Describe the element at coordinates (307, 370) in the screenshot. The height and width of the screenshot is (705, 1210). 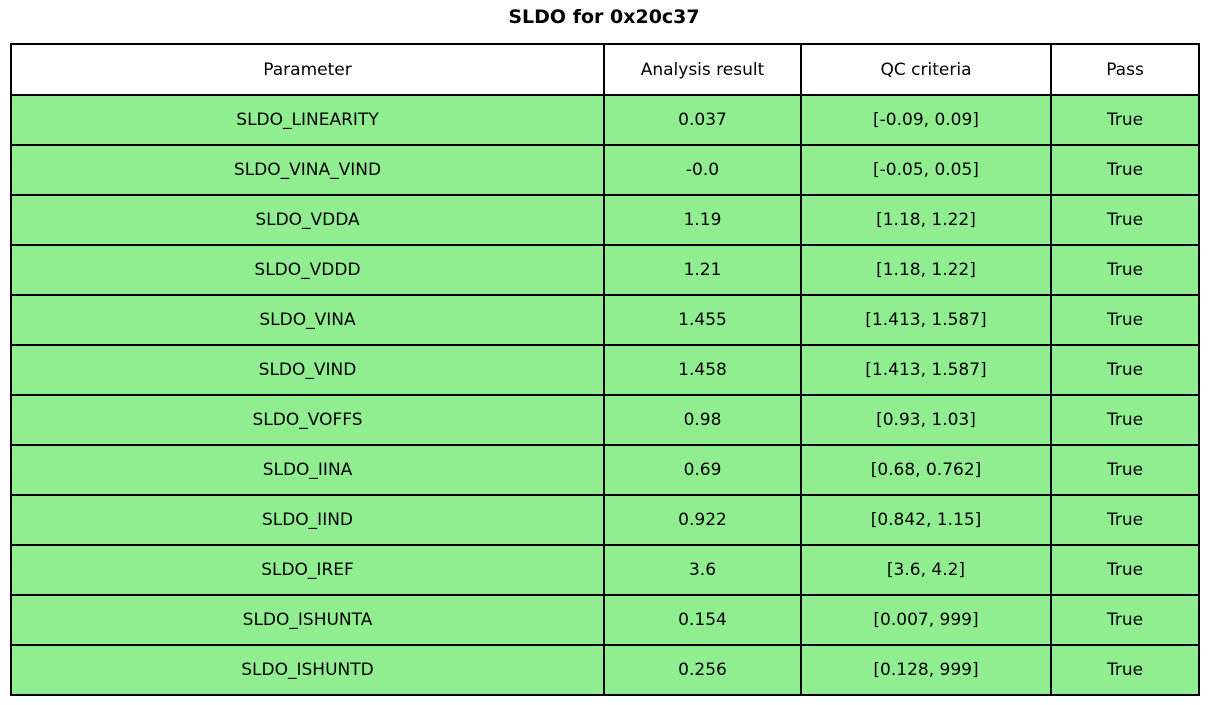
I see `parameter-cell: SLDO_VIND` at that location.